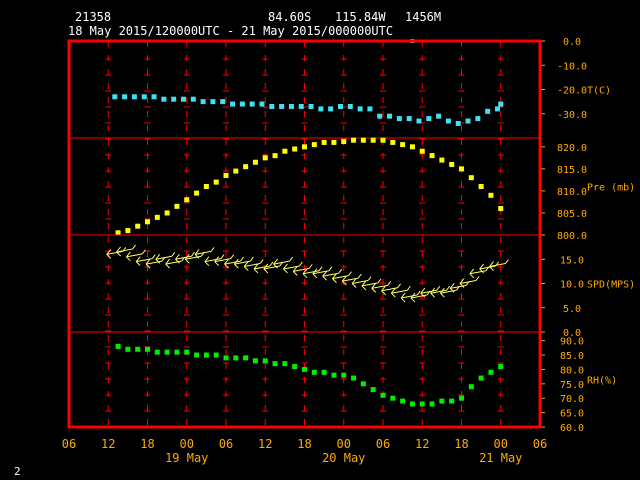  I want to click on y-tick-label-temperature: -20.0, so click(572, 91).